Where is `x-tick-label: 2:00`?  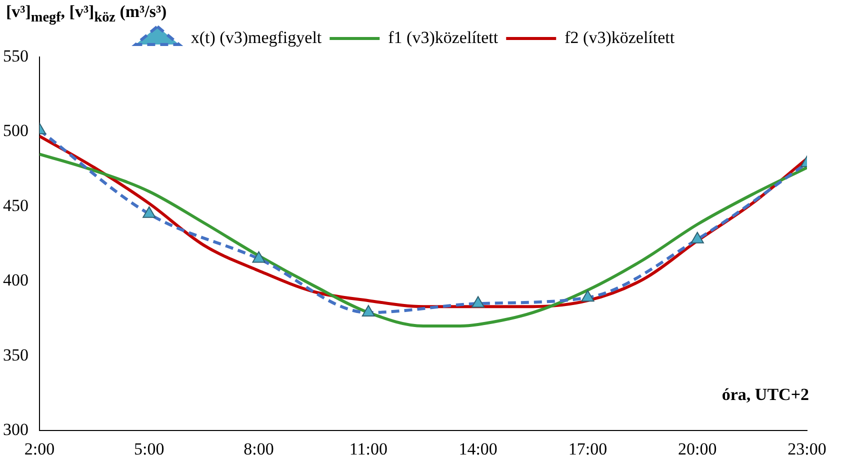 x-tick-label: 2:00 is located at coordinates (39, 448).